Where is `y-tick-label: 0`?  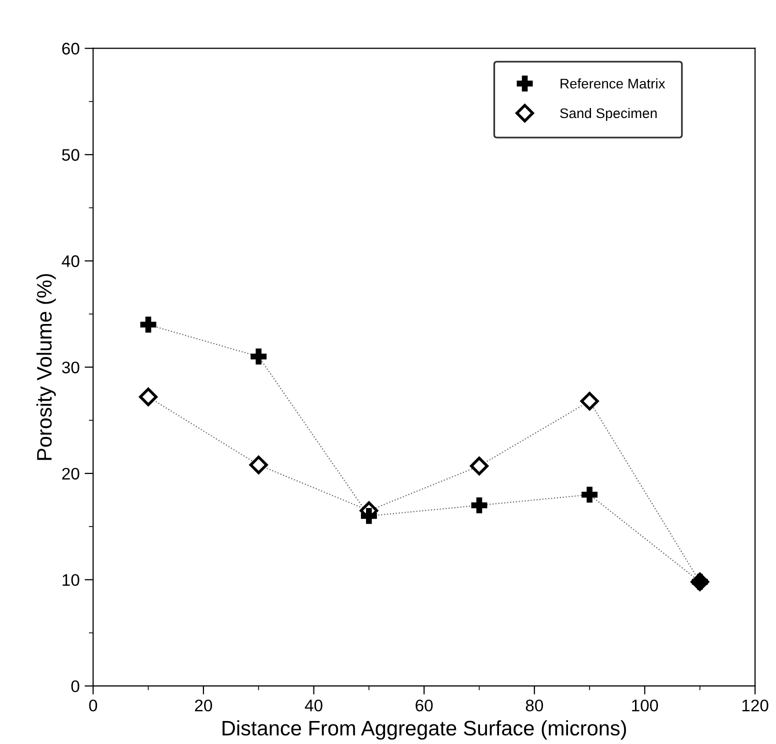 y-tick-label: 0 is located at coordinates (75, 686).